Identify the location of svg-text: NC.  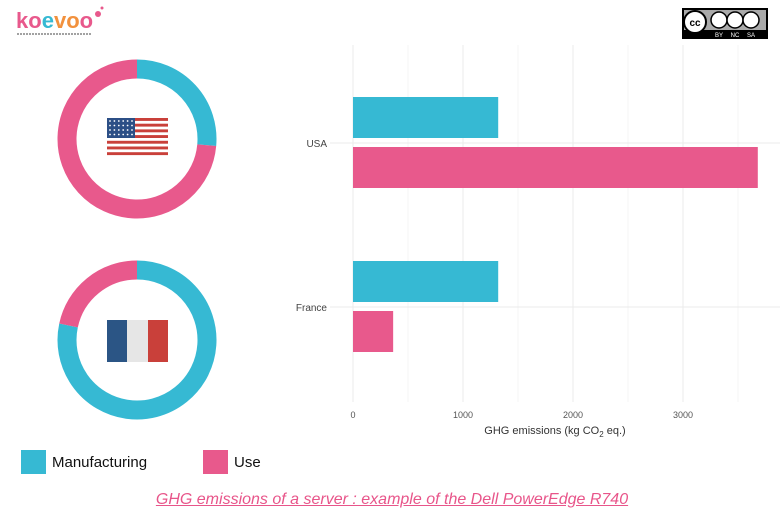
(735, 36).